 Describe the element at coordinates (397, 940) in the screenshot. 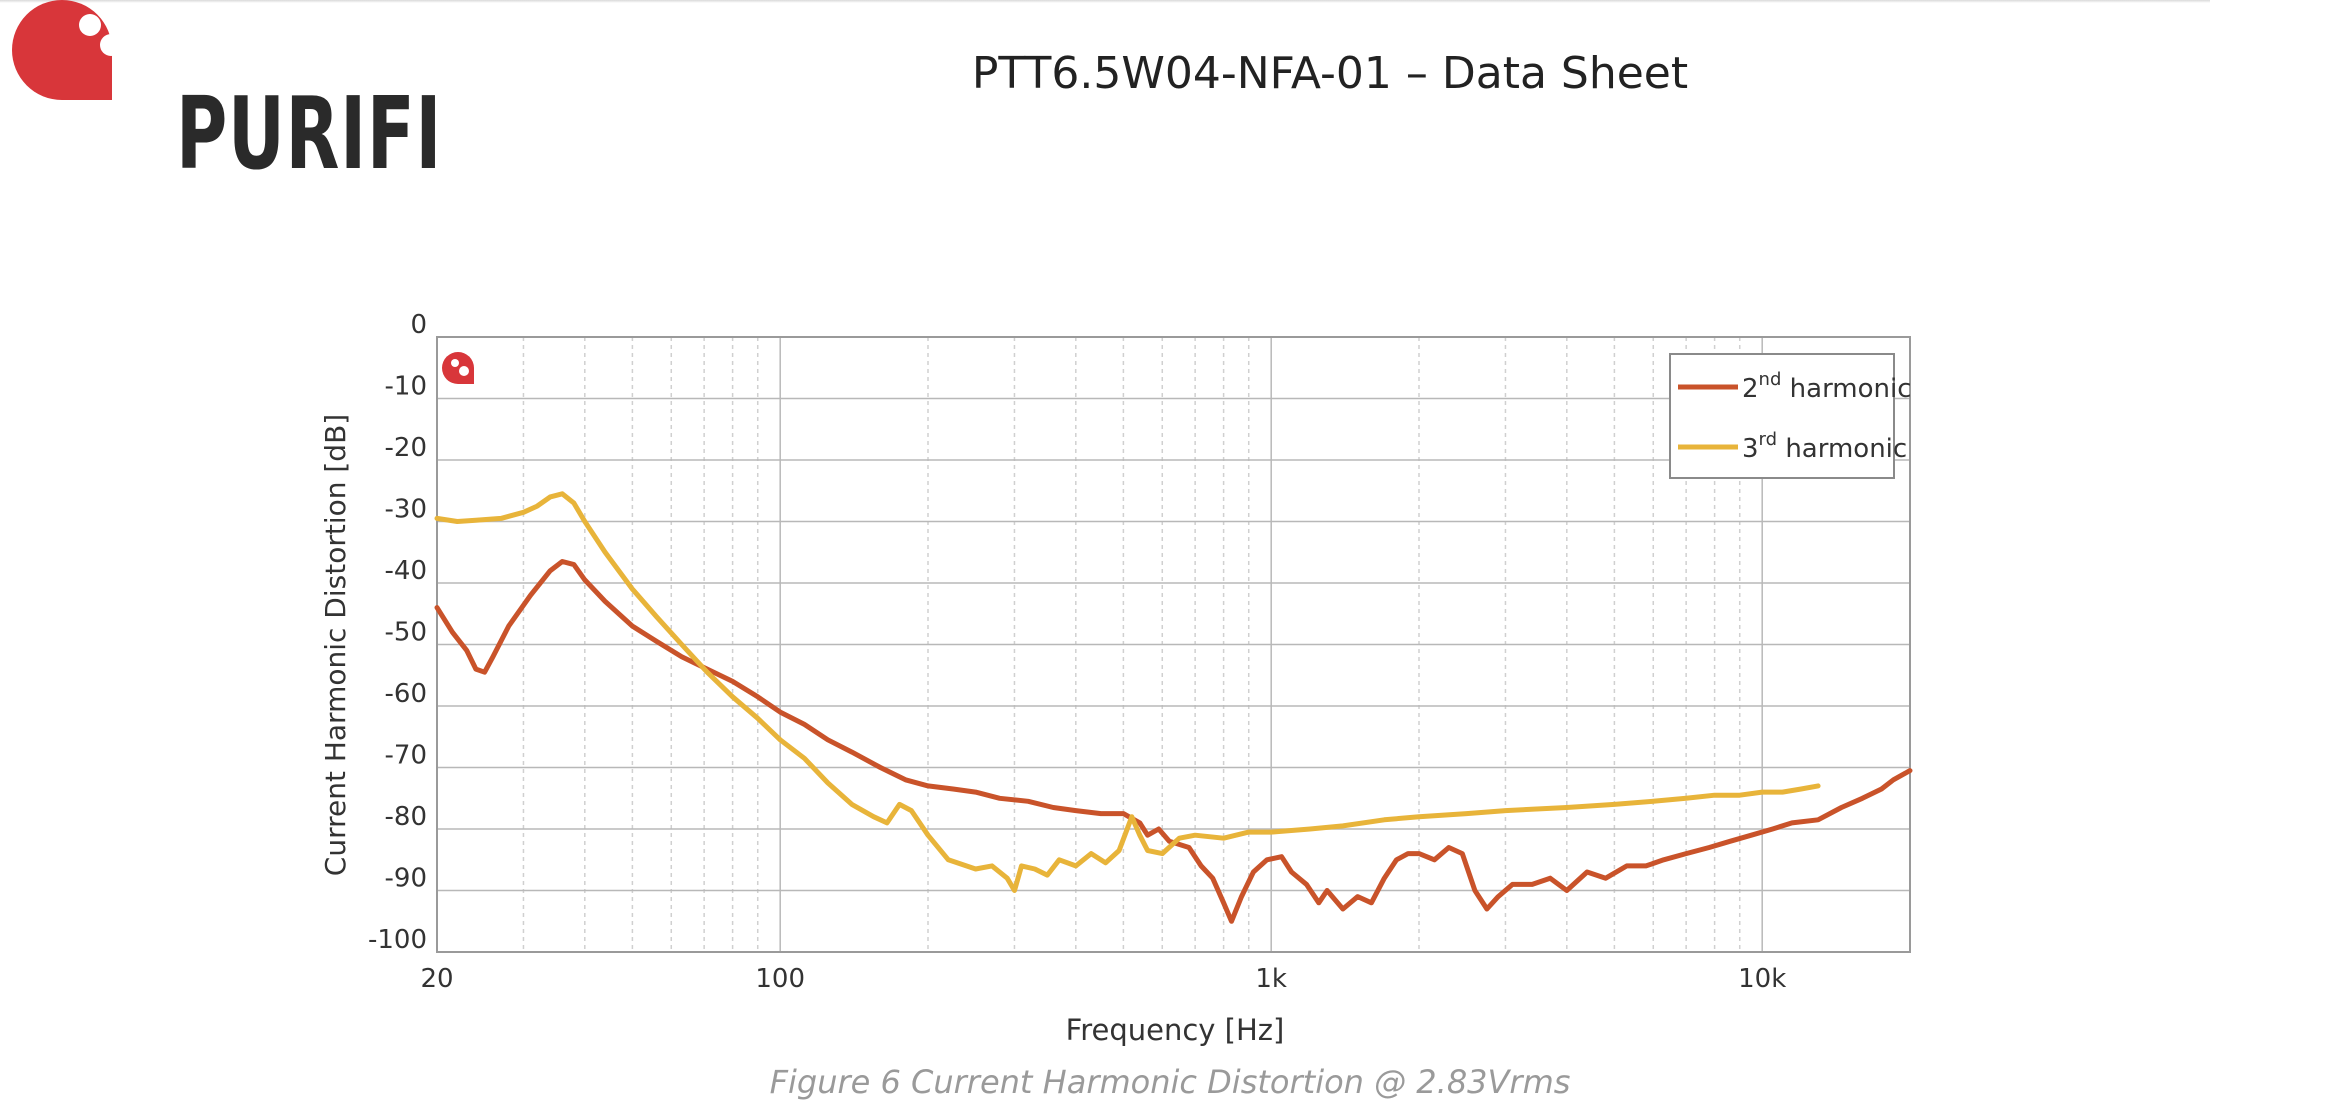

I see `y-tick-label: -100` at that location.